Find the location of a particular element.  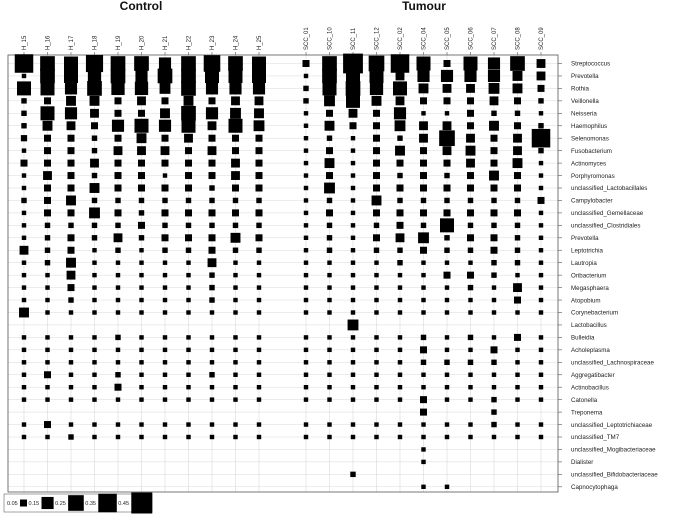

legend-square is located at coordinates (47, 503).